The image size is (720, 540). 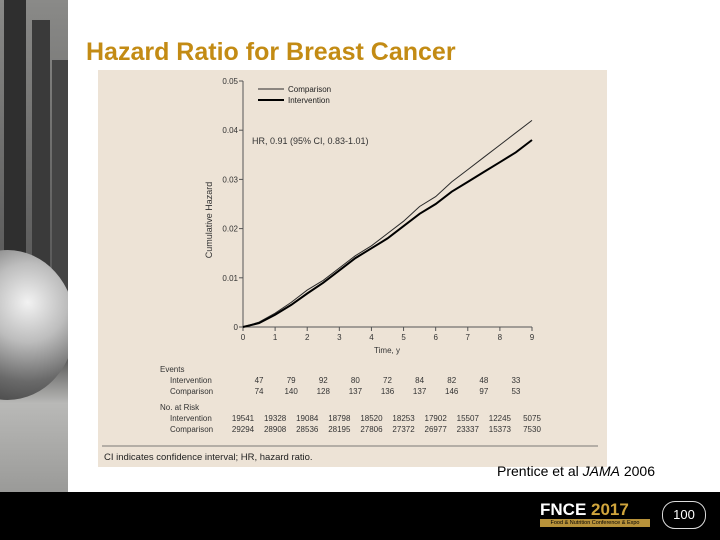 What do you see at coordinates (243, 418) in the screenshot?
I see `risk-cell: 19541` at bounding box center [243, 418].